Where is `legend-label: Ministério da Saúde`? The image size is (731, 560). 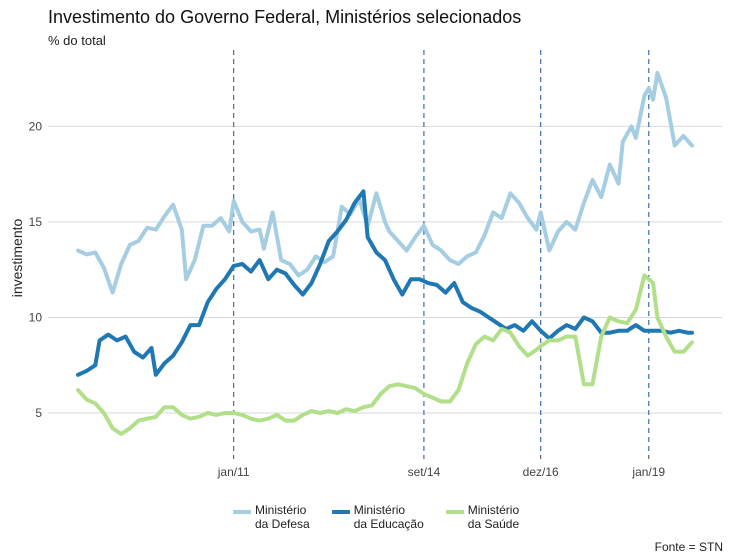 legend-label: Ministério da Saúde is located at coordinates (493, 517).